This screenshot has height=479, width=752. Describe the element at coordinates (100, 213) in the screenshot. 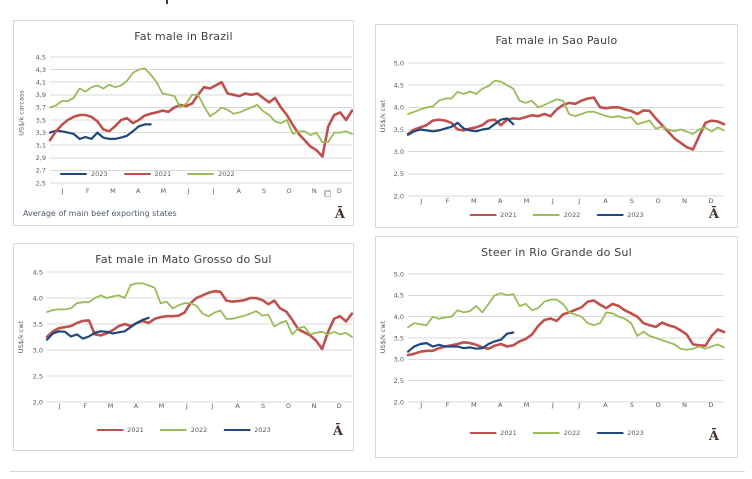

I see `chart-footnote: Average of main beef exporting states` at that location.